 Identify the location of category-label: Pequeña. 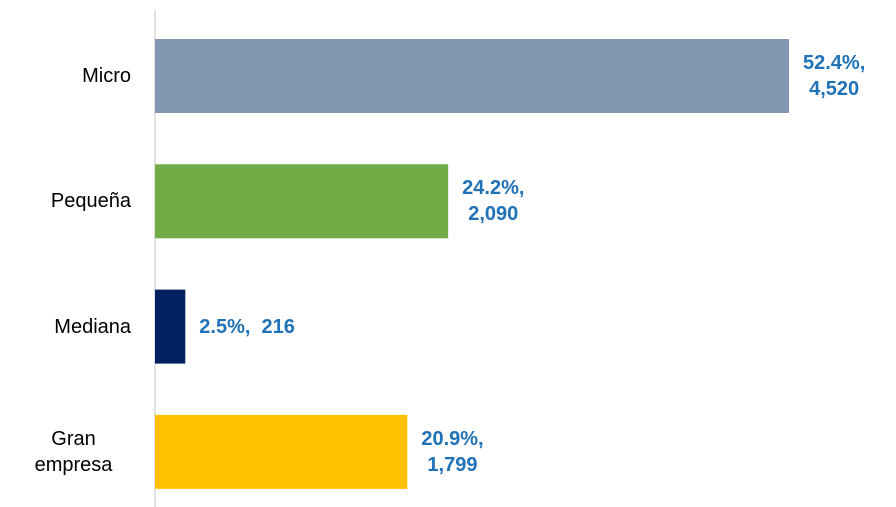
(91, 201).